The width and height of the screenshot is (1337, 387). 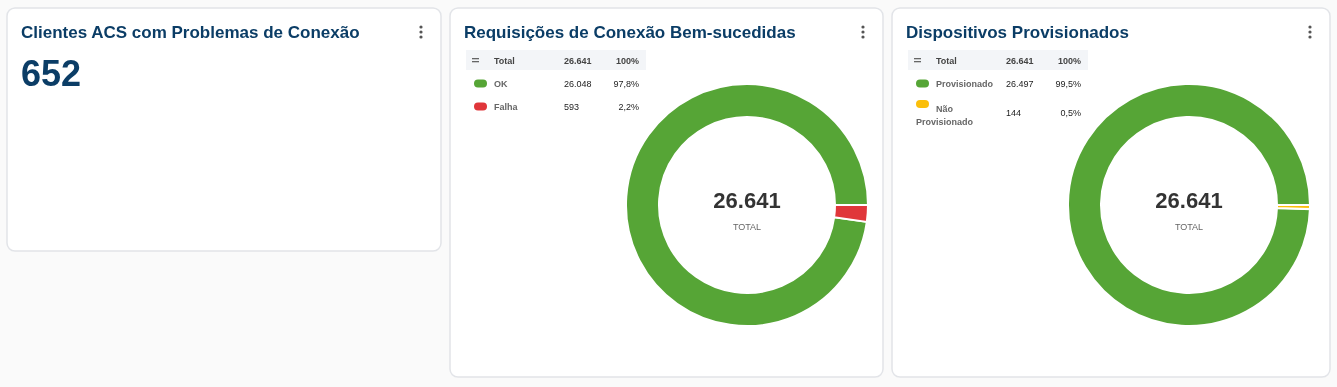 What do you see at coordinates (1070, 113) in the screenshot?
I see `text: 0,5%` at bounding box center [1070, 113].